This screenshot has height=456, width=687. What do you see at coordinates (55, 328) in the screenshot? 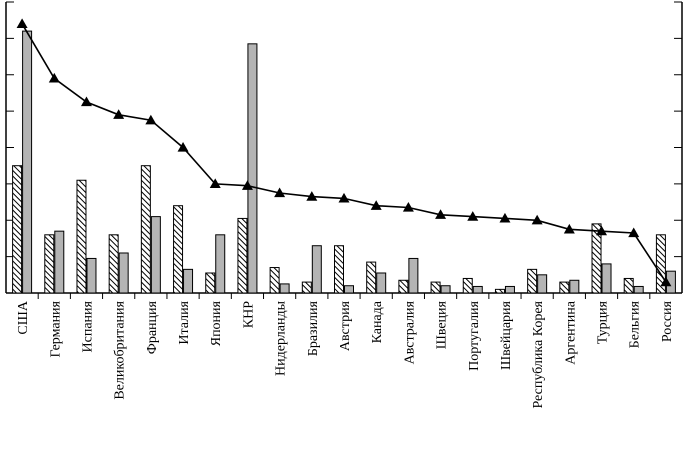
I see `category-label: Германия` at bounding box center [55, 328].